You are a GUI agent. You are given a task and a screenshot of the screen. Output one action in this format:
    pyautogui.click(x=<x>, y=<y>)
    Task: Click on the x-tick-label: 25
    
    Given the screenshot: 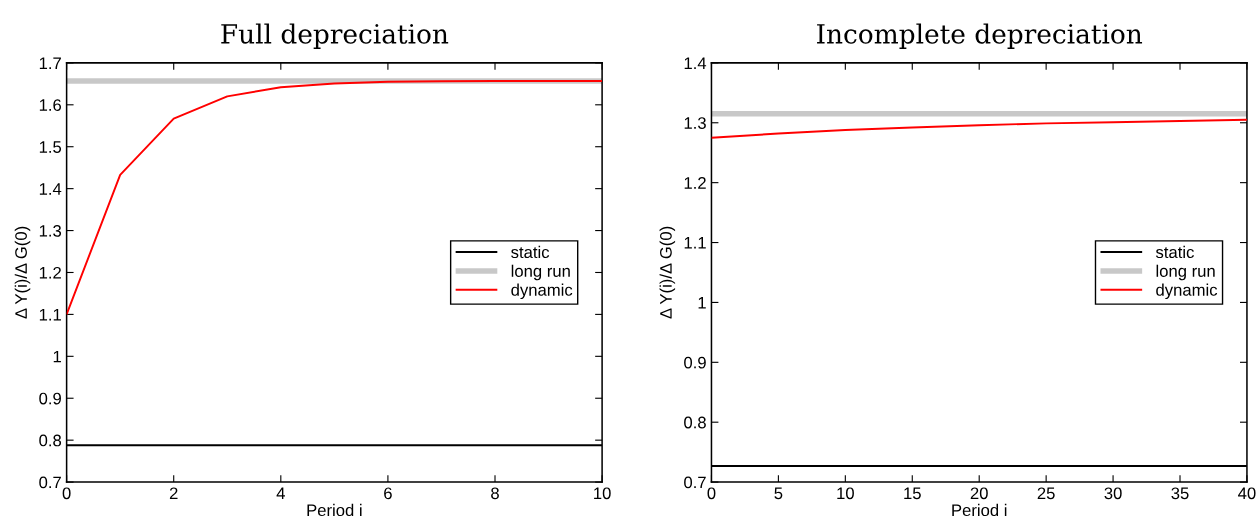 What is the action you would take?
    pyautogui.click(x=1046, y=493)
    